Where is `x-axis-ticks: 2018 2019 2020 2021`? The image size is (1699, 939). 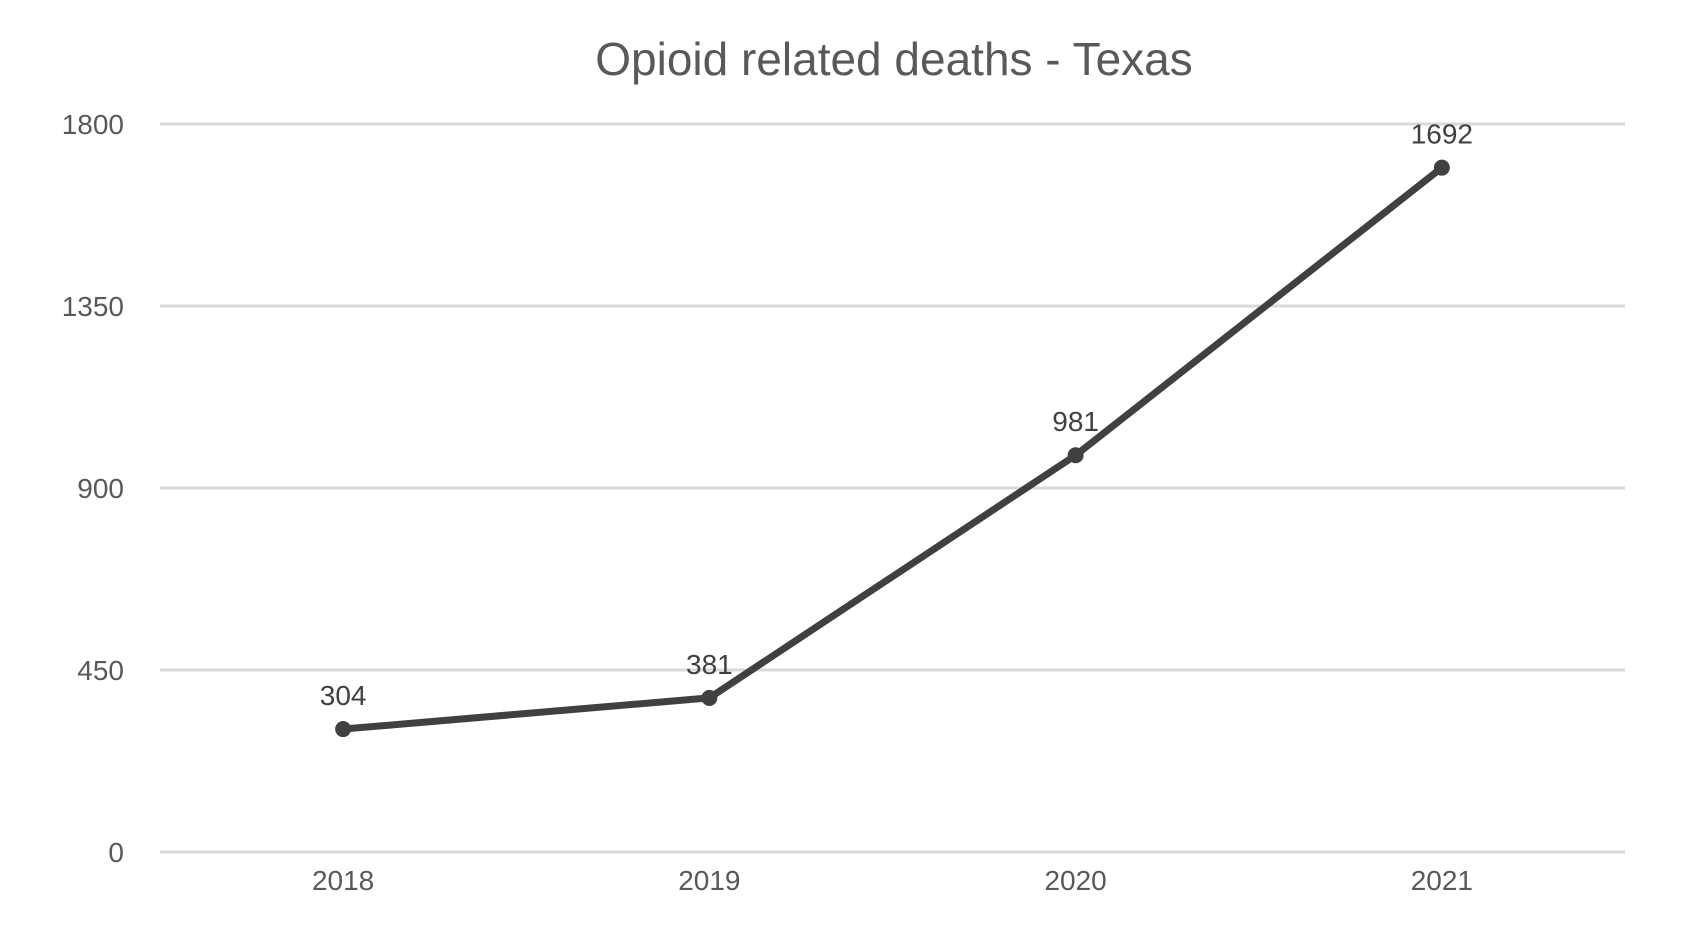 x-axis-ticks: 2018 2019 2020 2021 is located at coordinates (892, 880).